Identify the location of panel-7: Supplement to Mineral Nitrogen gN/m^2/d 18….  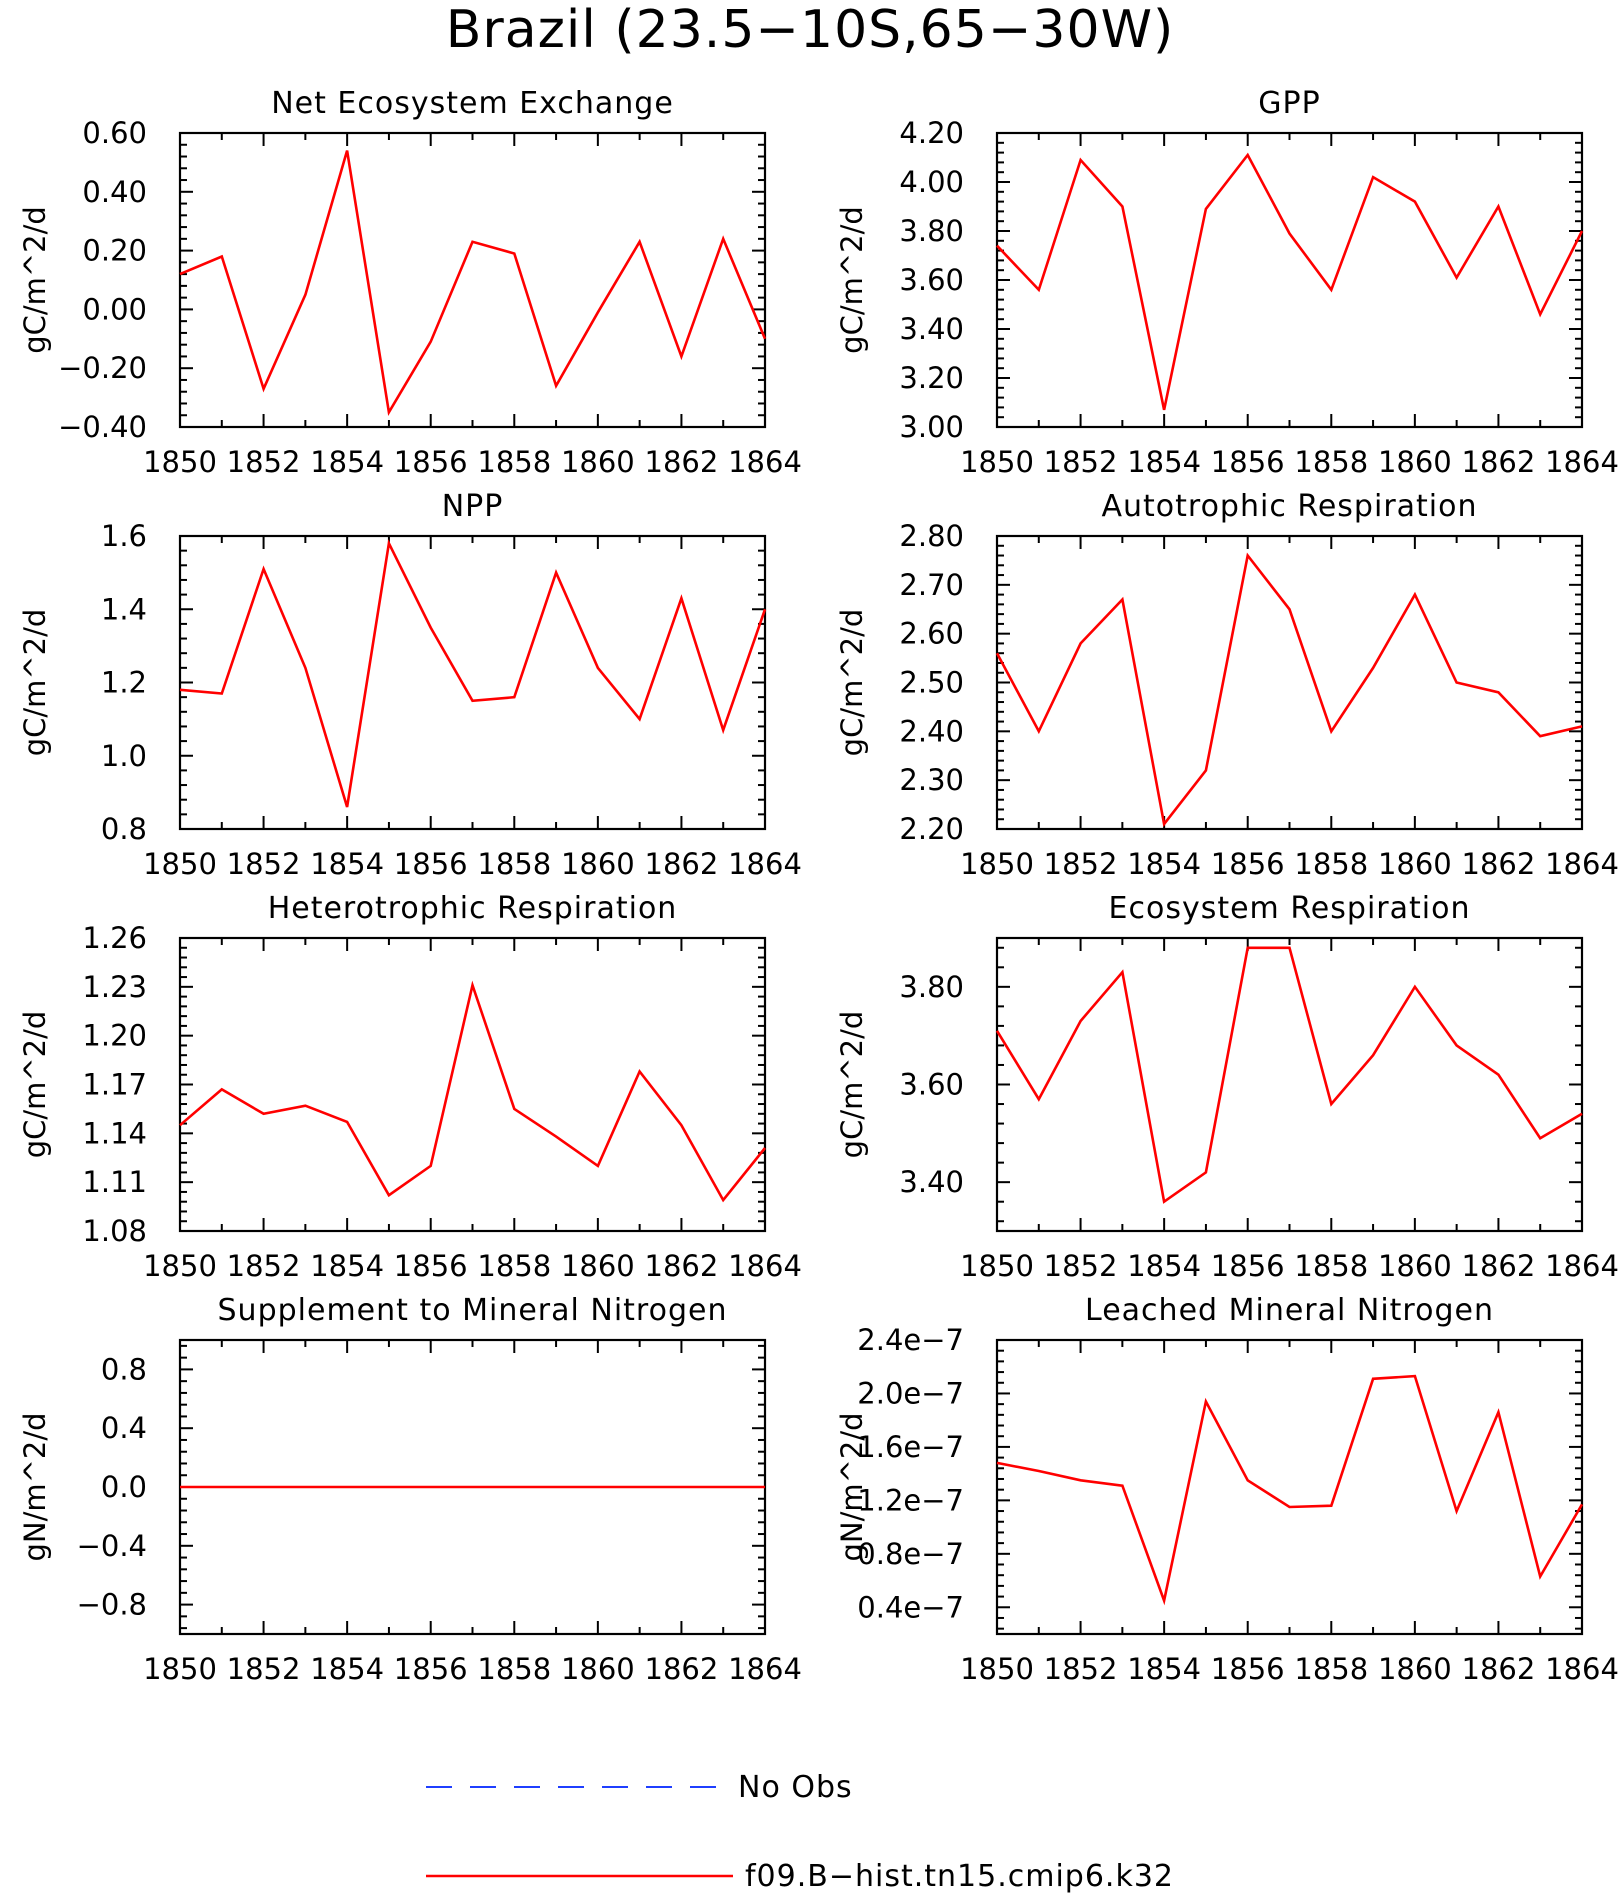
(410, 1489).